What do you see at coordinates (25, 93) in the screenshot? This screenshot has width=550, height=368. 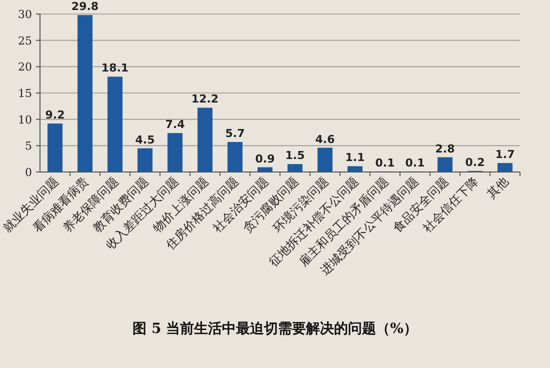 I see `y-tick-label: 15` at bounding box center [25, 93].